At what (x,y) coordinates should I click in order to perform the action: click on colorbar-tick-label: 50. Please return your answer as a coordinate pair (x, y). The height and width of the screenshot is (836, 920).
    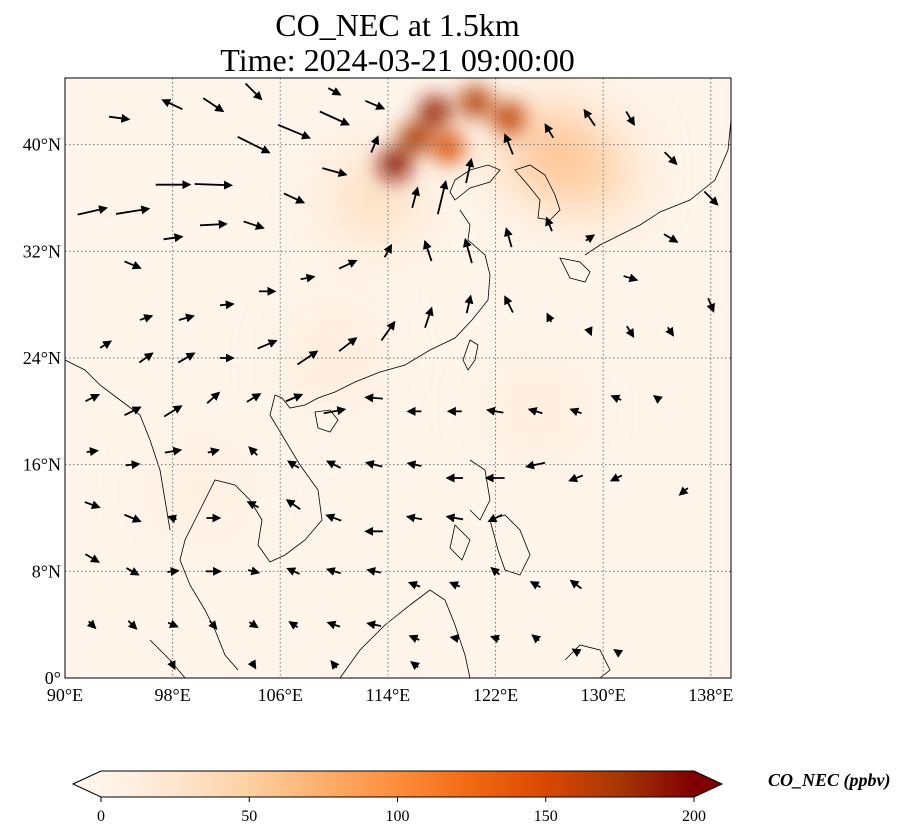
    Looking at the image, I should click on (249, 816).